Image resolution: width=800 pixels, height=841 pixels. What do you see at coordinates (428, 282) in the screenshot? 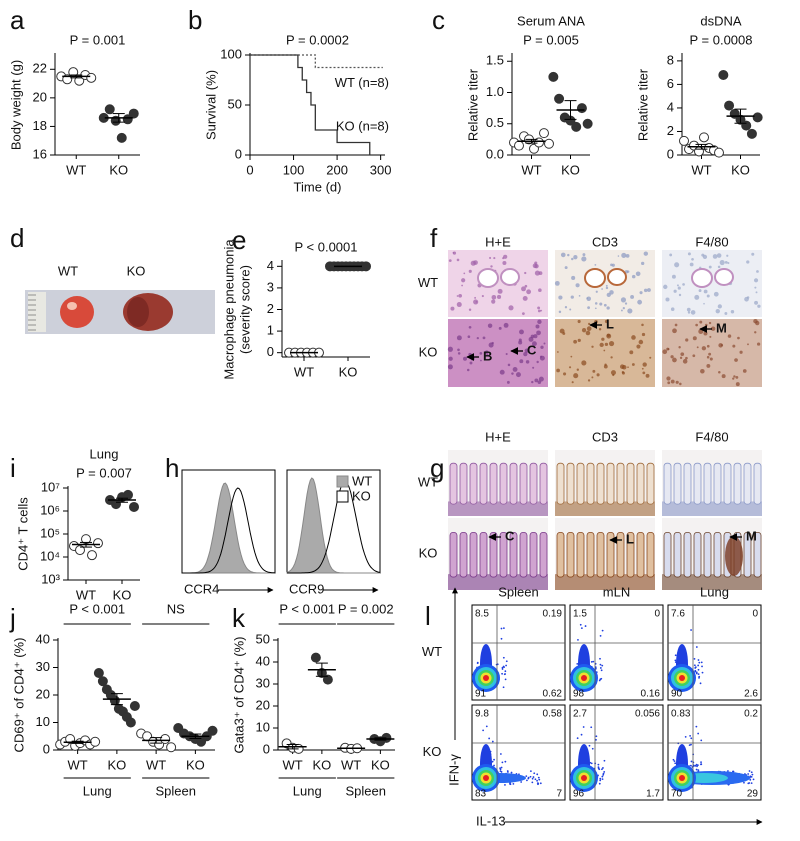
I see `row-label: WT` at bounding box center [428, 282].